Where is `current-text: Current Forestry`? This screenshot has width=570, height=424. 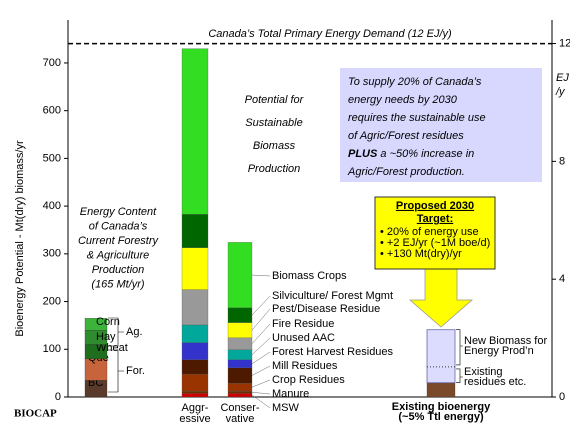 current-text: Current Forestry is located at coordinates (119, 241).